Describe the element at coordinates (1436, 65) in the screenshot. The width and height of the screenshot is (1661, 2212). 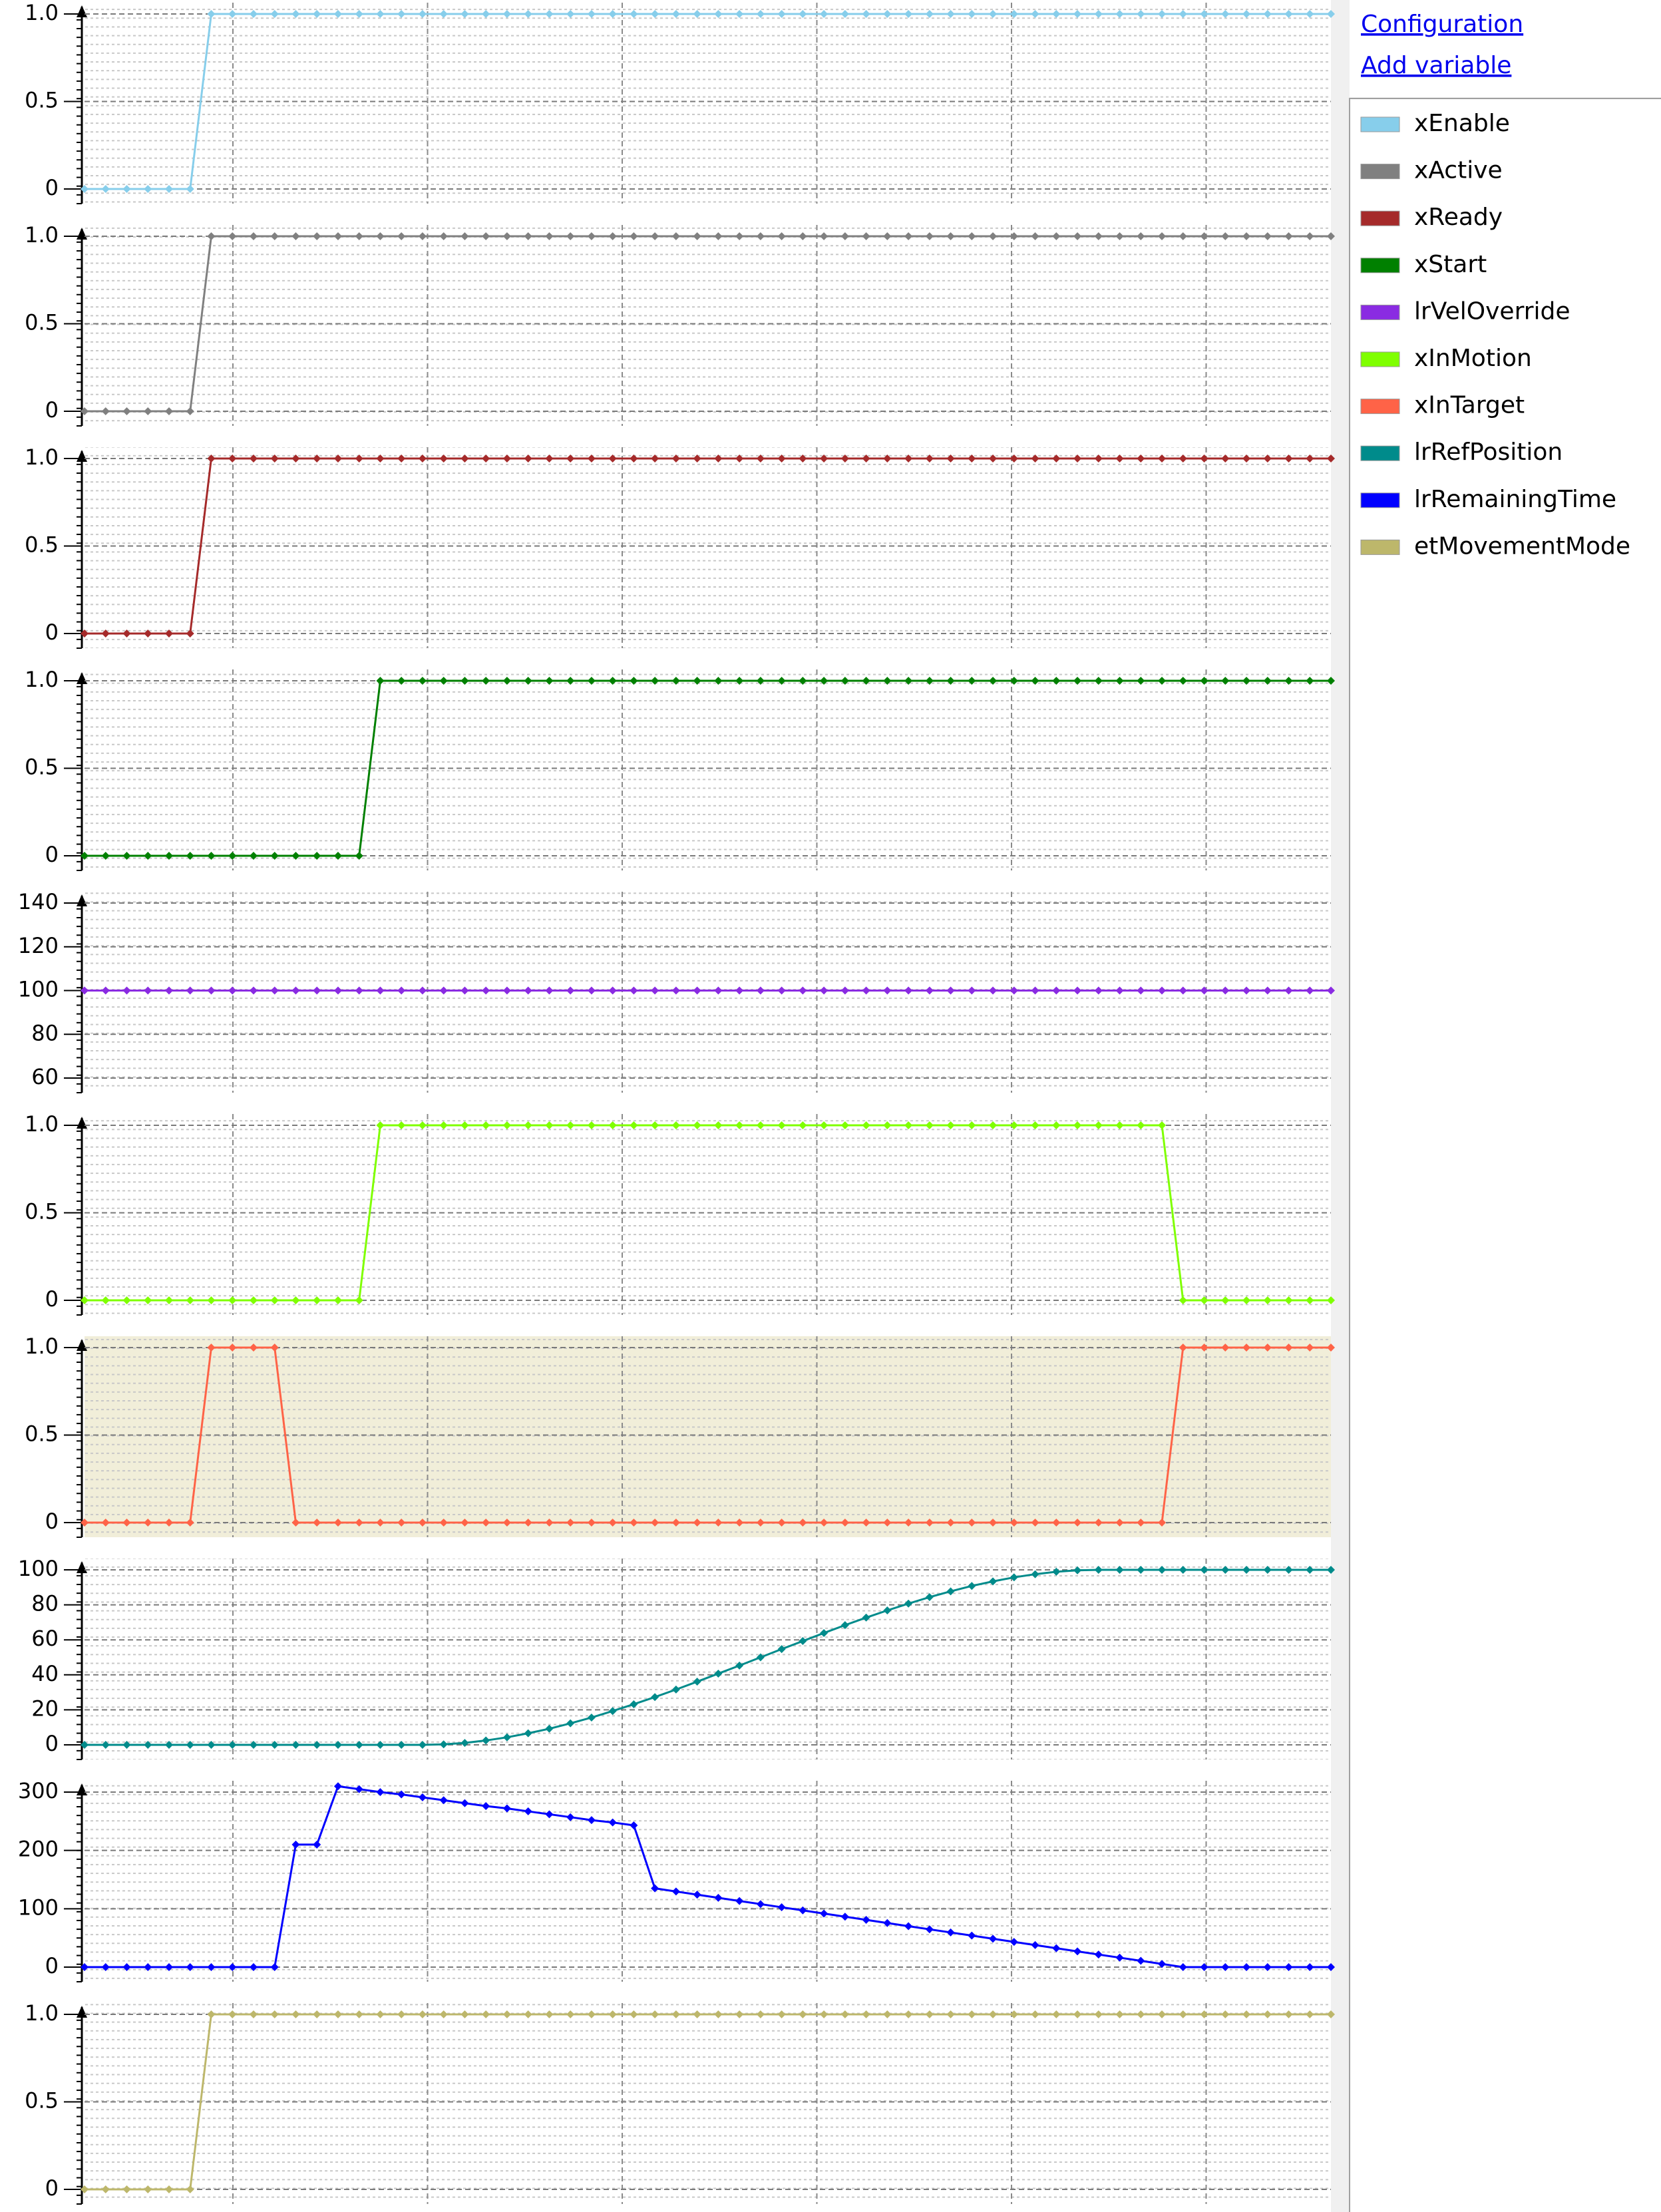
I see `add-variable-link: Add variable` at that location.